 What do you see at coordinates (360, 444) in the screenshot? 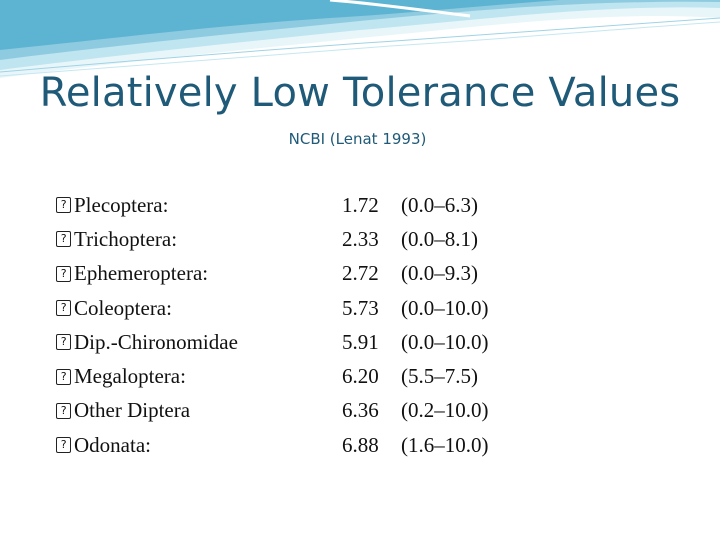
I see `tolerance-value: 6.88` at bounding box center [360, 444].